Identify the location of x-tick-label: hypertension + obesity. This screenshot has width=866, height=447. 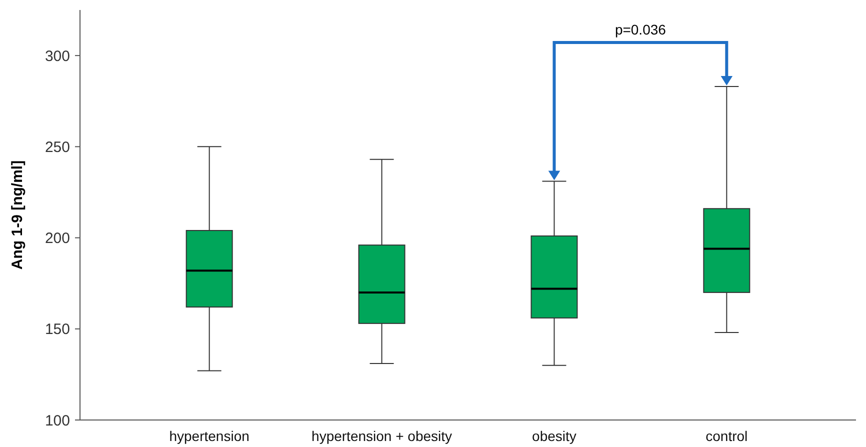
(382, 436).